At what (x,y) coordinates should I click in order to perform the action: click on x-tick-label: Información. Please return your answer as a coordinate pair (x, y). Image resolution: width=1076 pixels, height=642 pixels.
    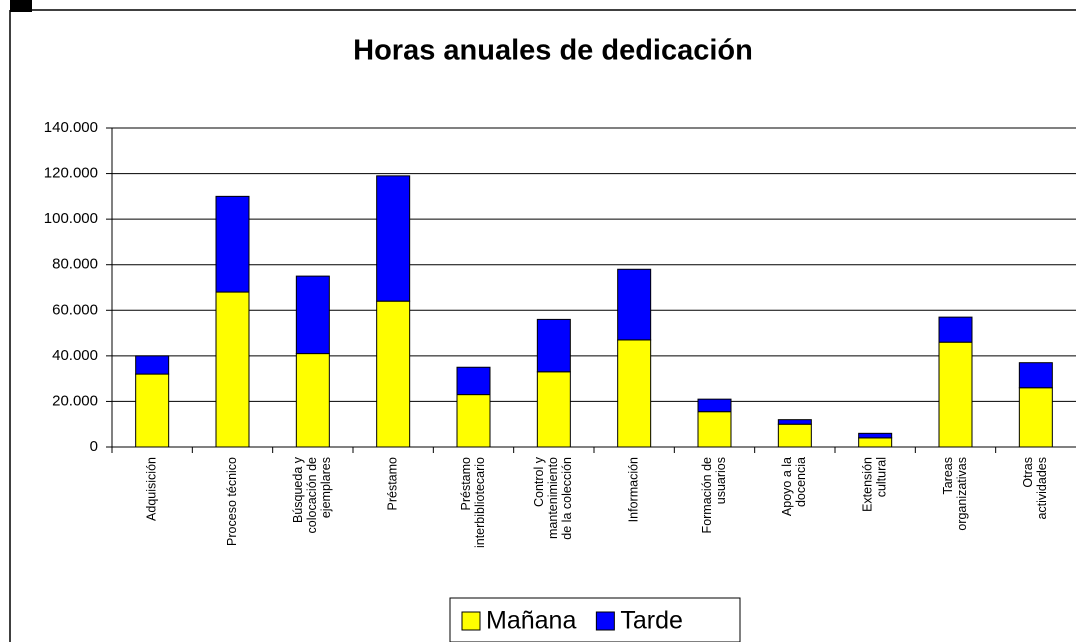
    Looking at the image, I should click on (633, 489).